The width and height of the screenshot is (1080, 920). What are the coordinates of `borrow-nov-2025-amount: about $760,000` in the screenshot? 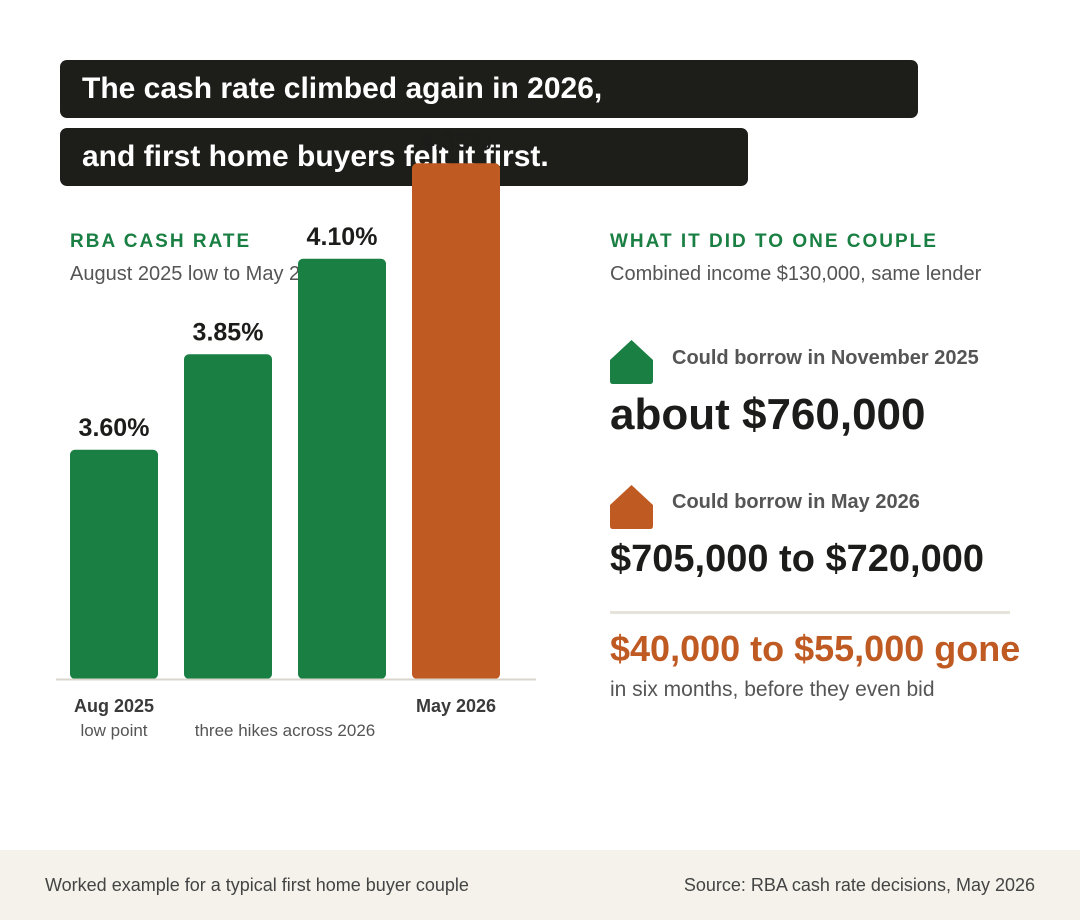 It's located at (768, 414).